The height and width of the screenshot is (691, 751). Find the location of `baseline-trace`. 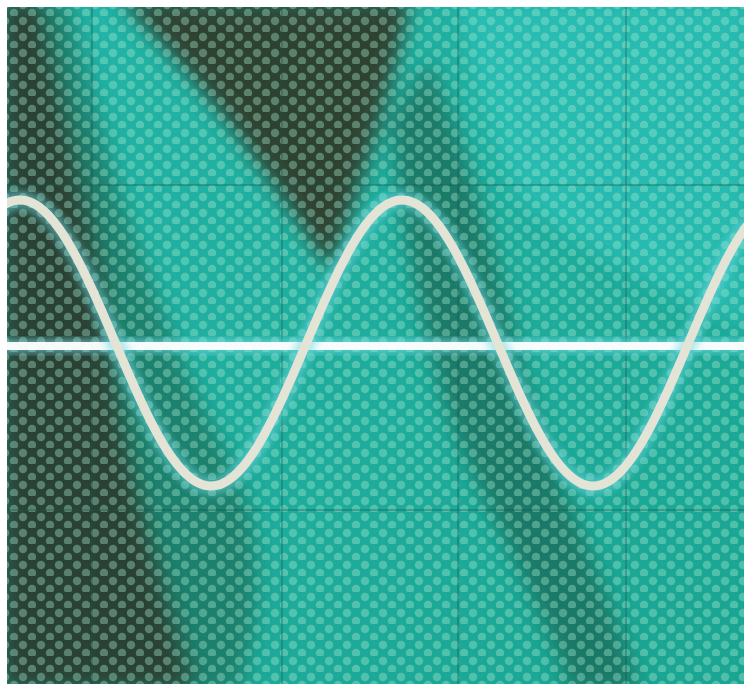

baseline-trace is located at coordinates (375, 346).